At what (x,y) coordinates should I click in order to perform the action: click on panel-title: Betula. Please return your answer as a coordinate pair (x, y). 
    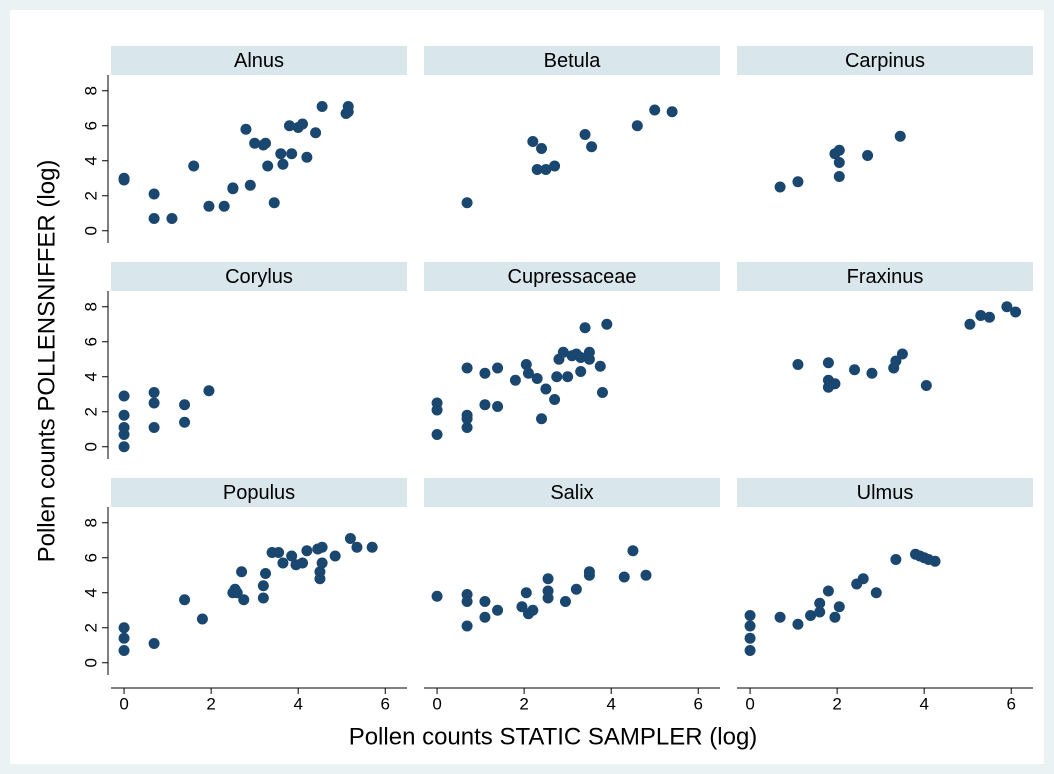
    Looking at the image, I should click on (573, 61).